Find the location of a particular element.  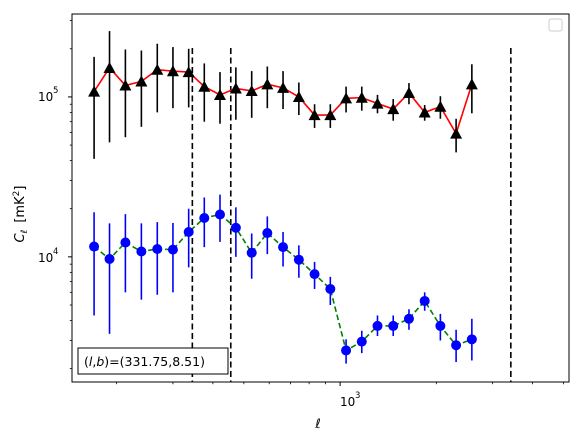

legend is located at coordinates (555, 25).